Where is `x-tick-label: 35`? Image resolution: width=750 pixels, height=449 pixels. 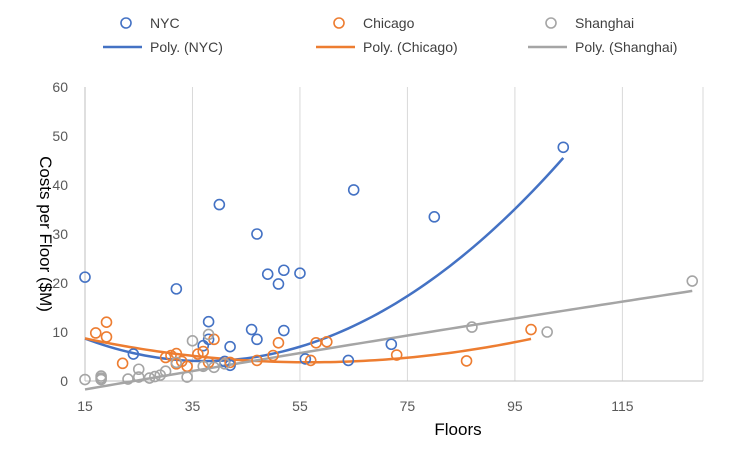 x-tick-label: 35 is located at coordinates (193, 406).